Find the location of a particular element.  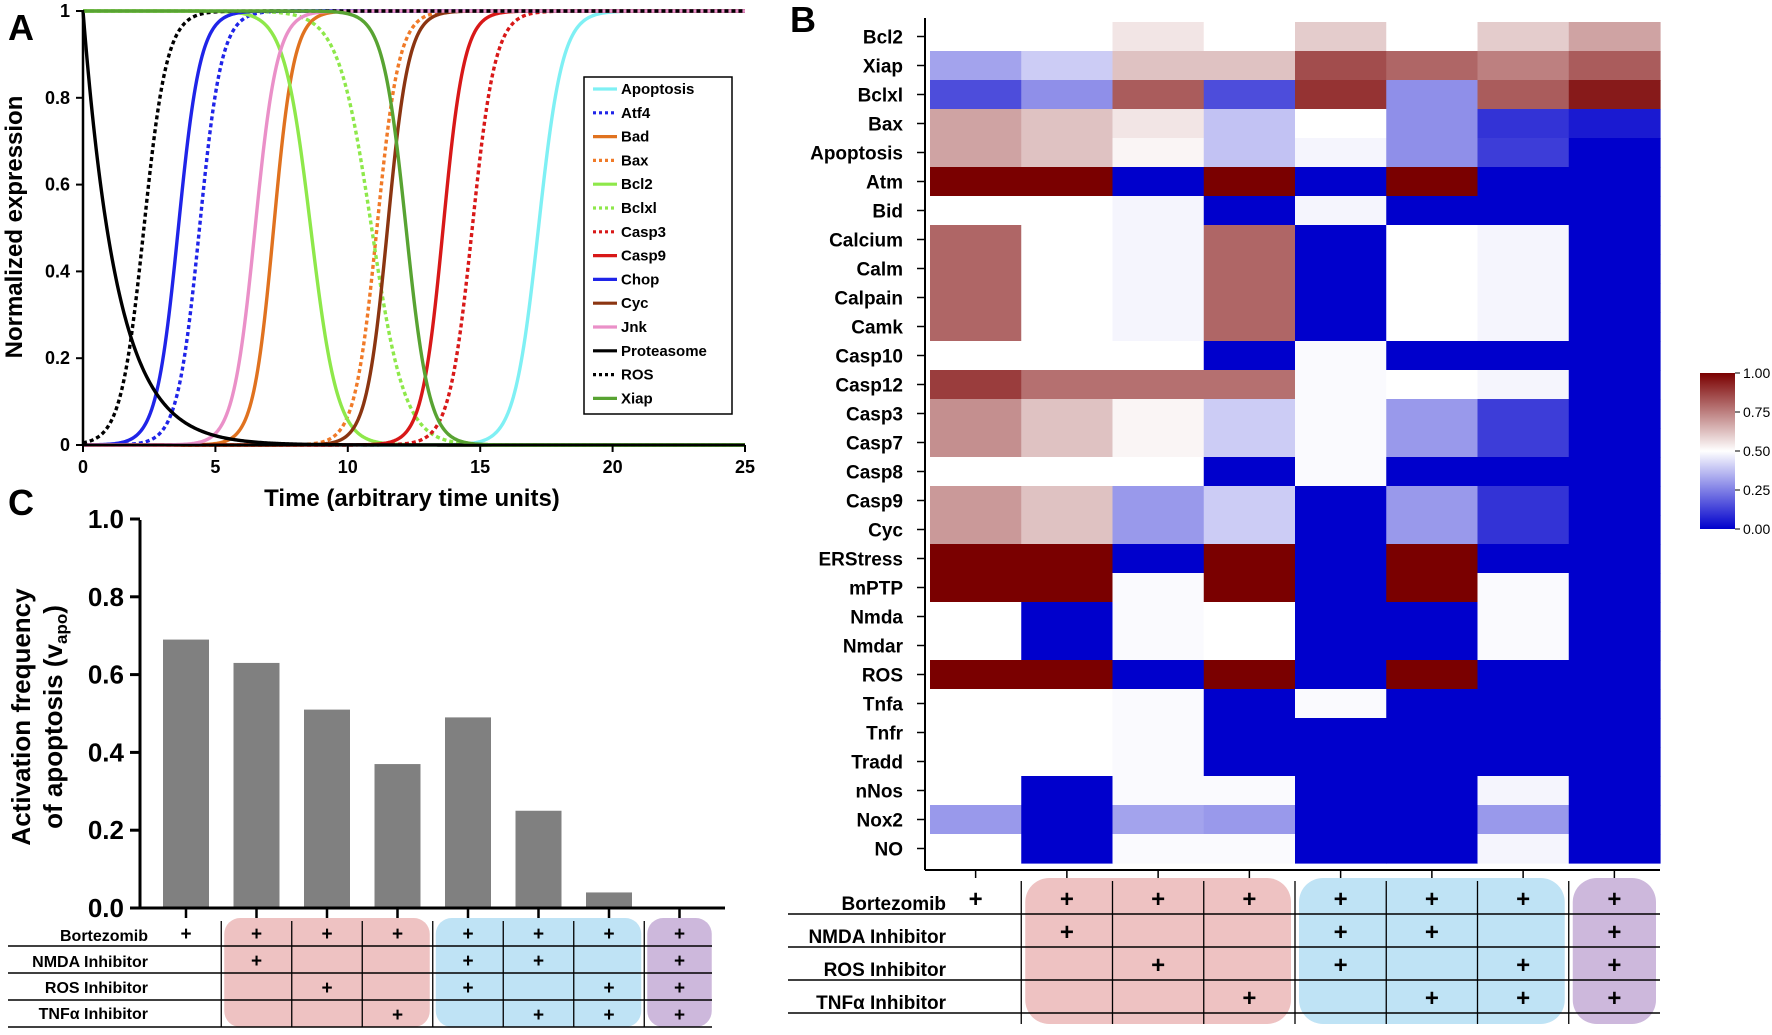

x-tick-label: 20 is located at coordinates (613, 467).